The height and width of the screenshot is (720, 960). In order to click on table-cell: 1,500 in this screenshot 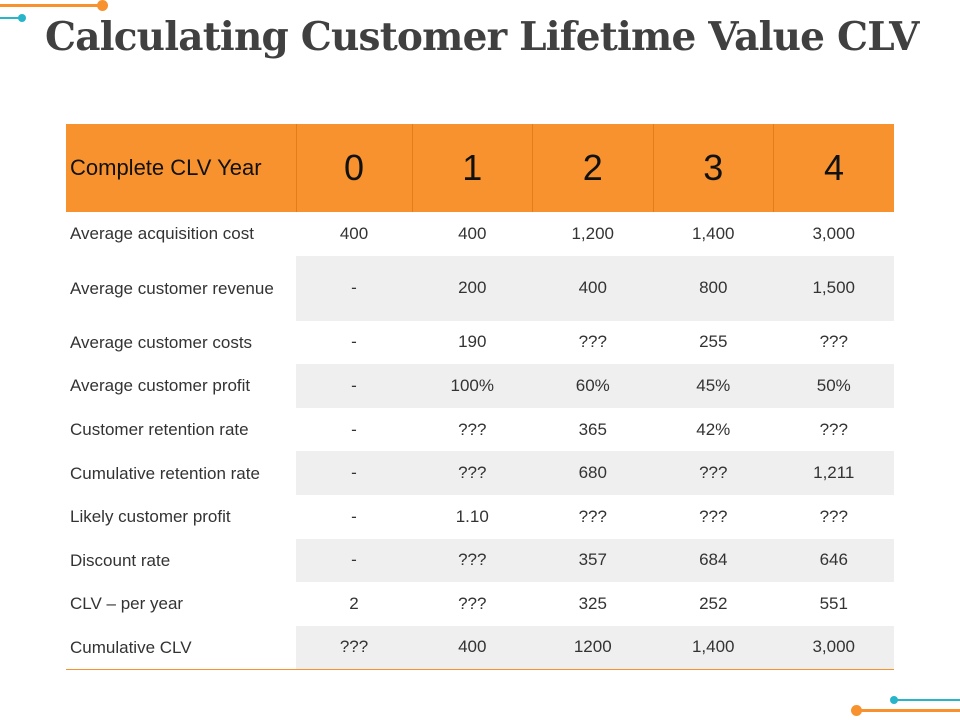, I will do `click(833, 288)`.